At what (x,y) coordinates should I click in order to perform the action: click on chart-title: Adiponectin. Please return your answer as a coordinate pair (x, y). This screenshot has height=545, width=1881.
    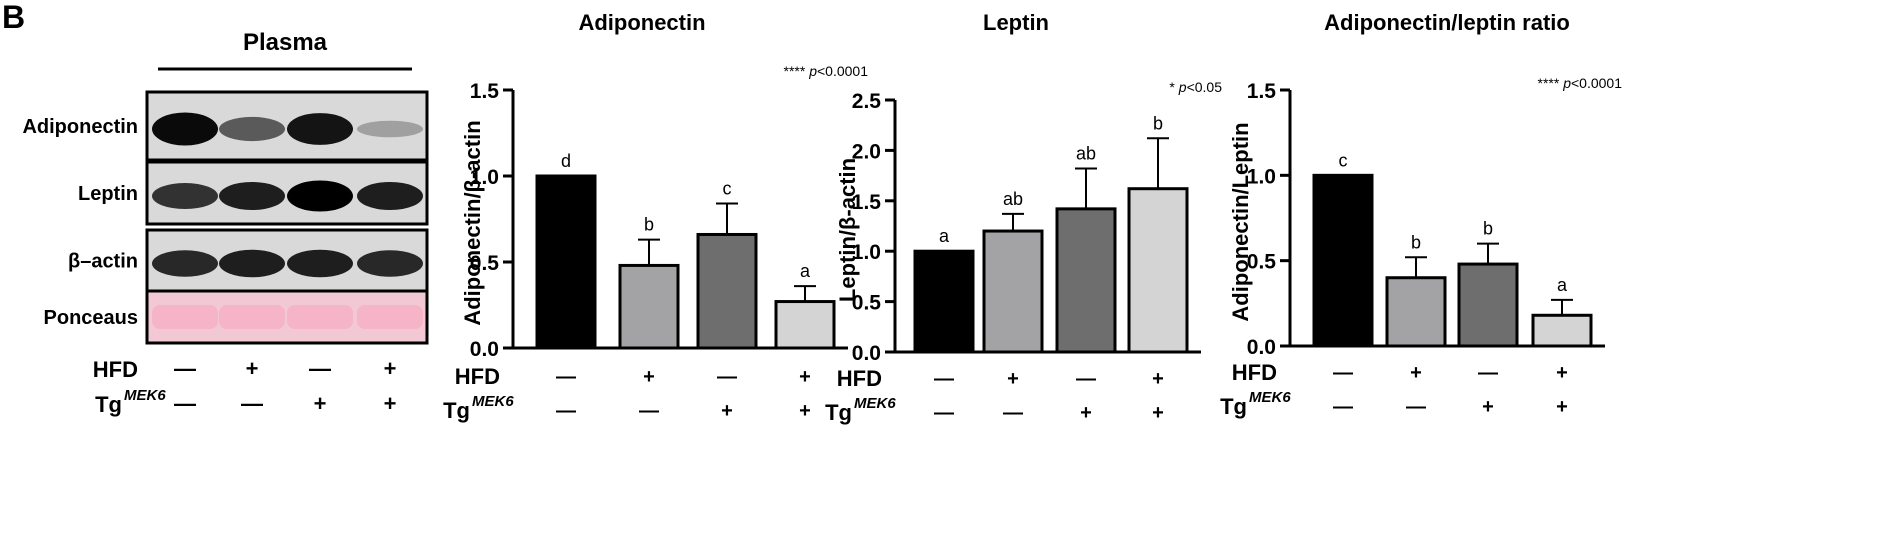
    Looking at the image, I should click on (641, 22).